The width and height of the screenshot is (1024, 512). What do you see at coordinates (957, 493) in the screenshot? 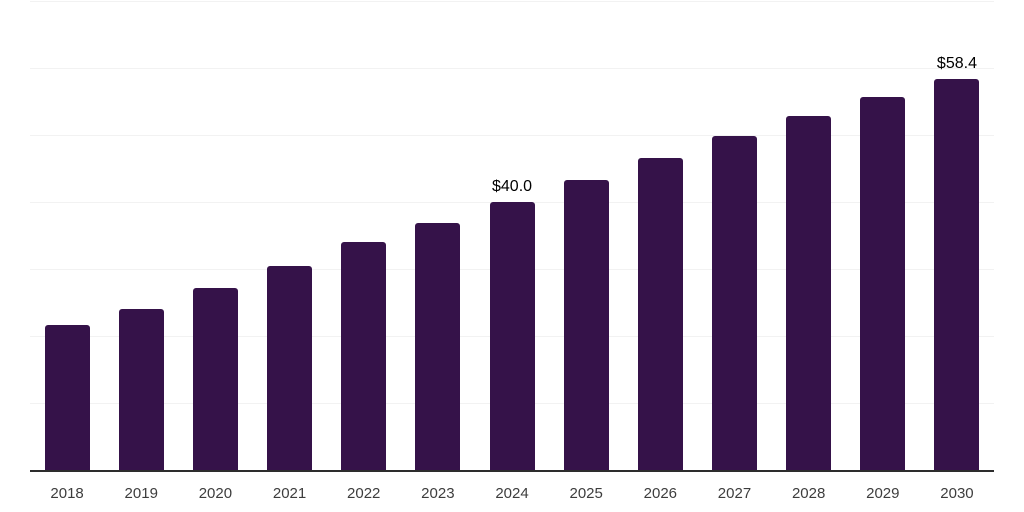
I see `x-axis-label-2030: 2030` at bounding box center [957, 493].